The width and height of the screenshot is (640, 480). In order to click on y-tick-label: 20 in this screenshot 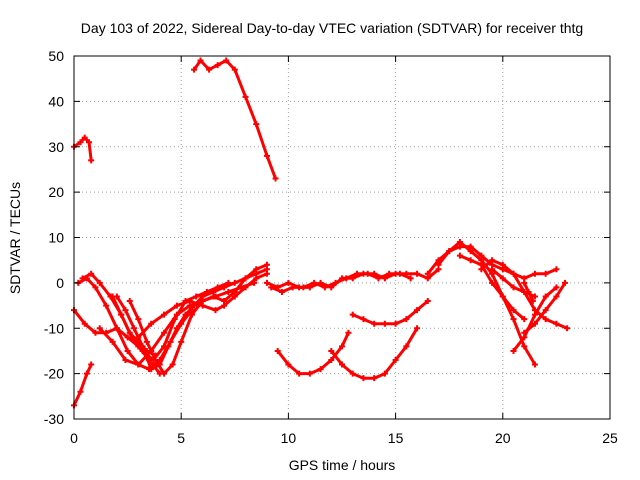, I will do `click(56, 192)`.